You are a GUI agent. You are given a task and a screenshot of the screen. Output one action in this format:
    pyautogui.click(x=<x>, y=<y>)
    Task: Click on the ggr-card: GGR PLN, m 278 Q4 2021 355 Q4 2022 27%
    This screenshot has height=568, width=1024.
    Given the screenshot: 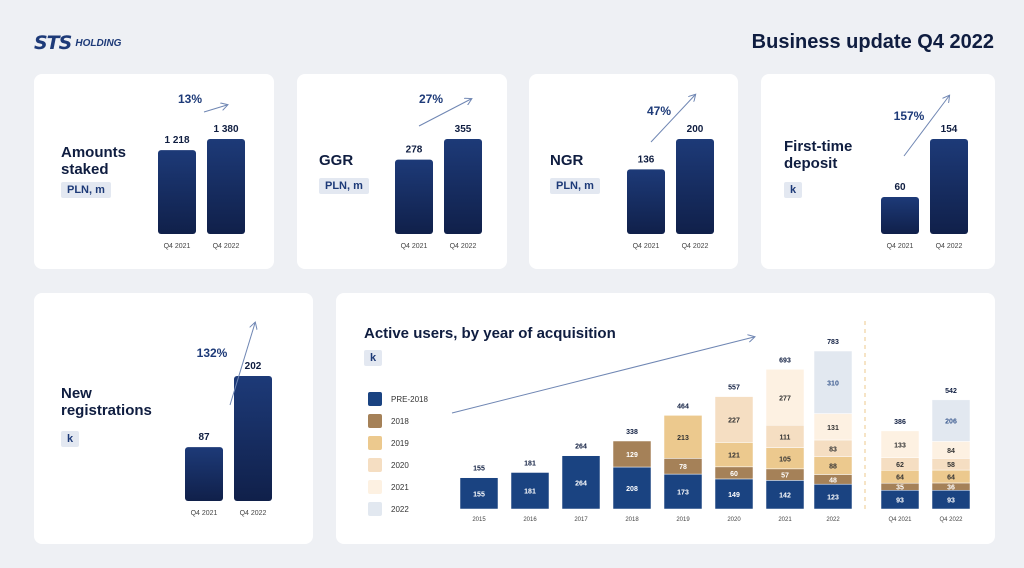 What is the action you would take?
    pyautogui.click(x=402, y=171)
    